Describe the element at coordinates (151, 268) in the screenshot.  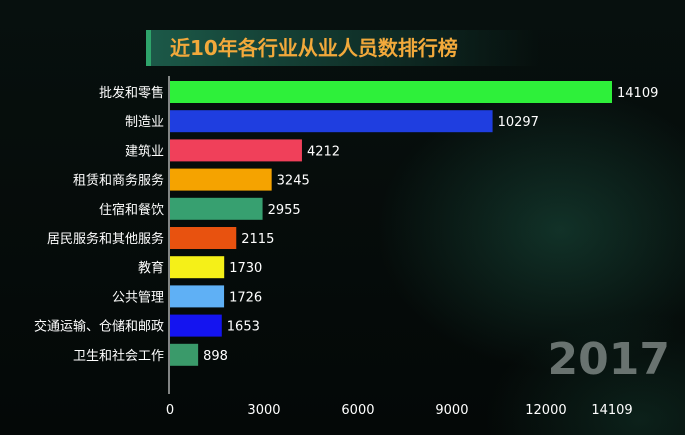
I see `category-label: 教育` at that location.